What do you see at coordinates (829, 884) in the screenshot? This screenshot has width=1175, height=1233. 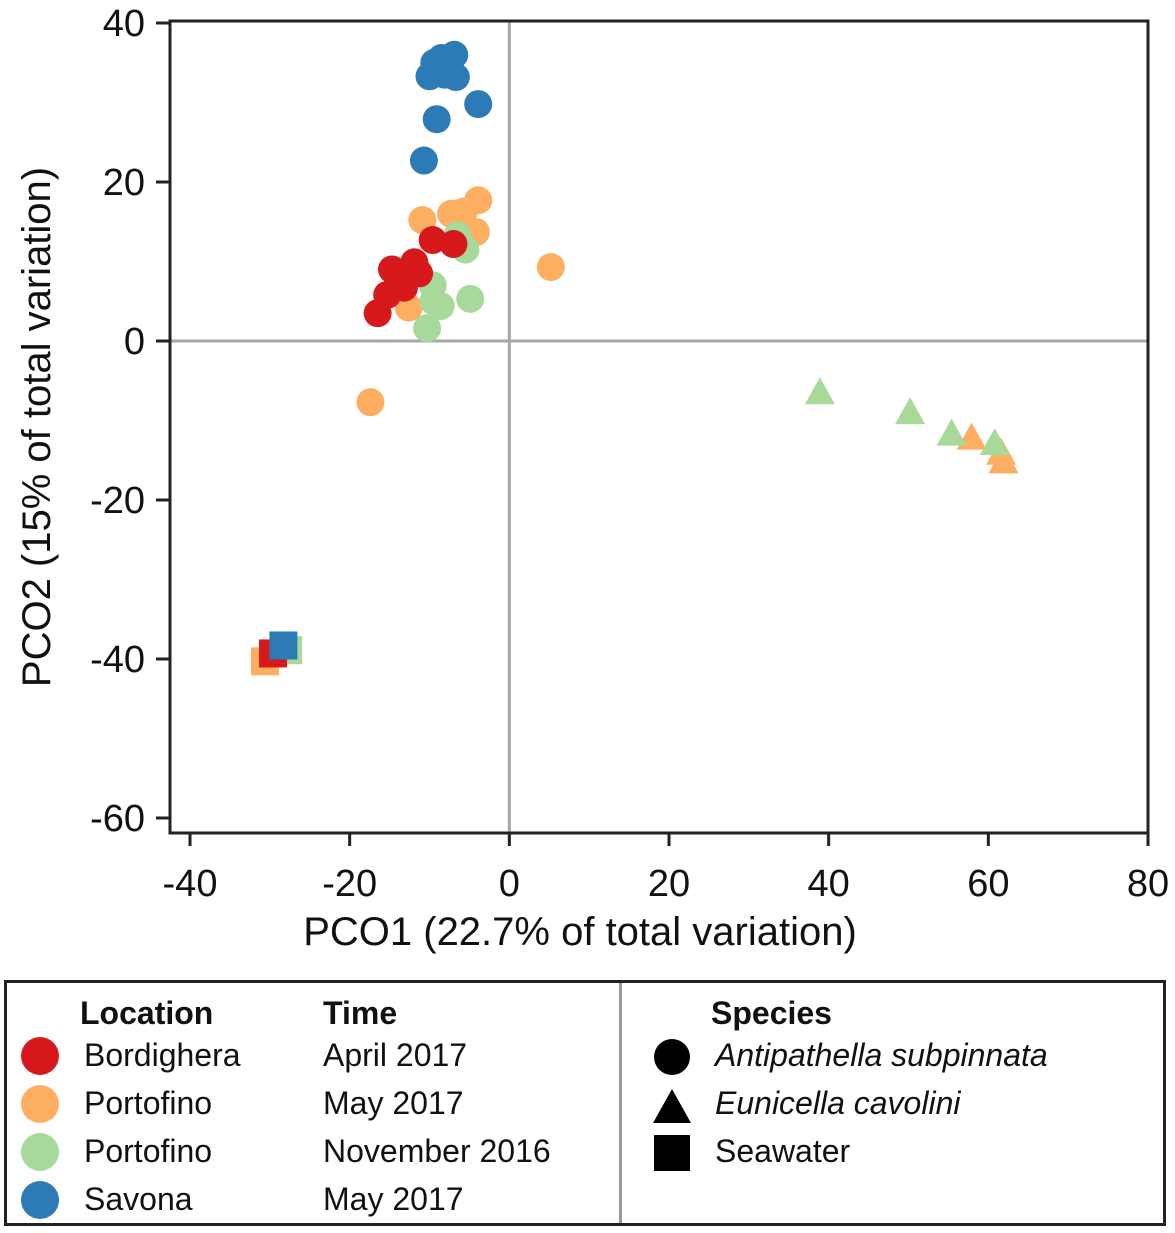 I see `x-tick-label: 40` at bounding box center [829, 884].